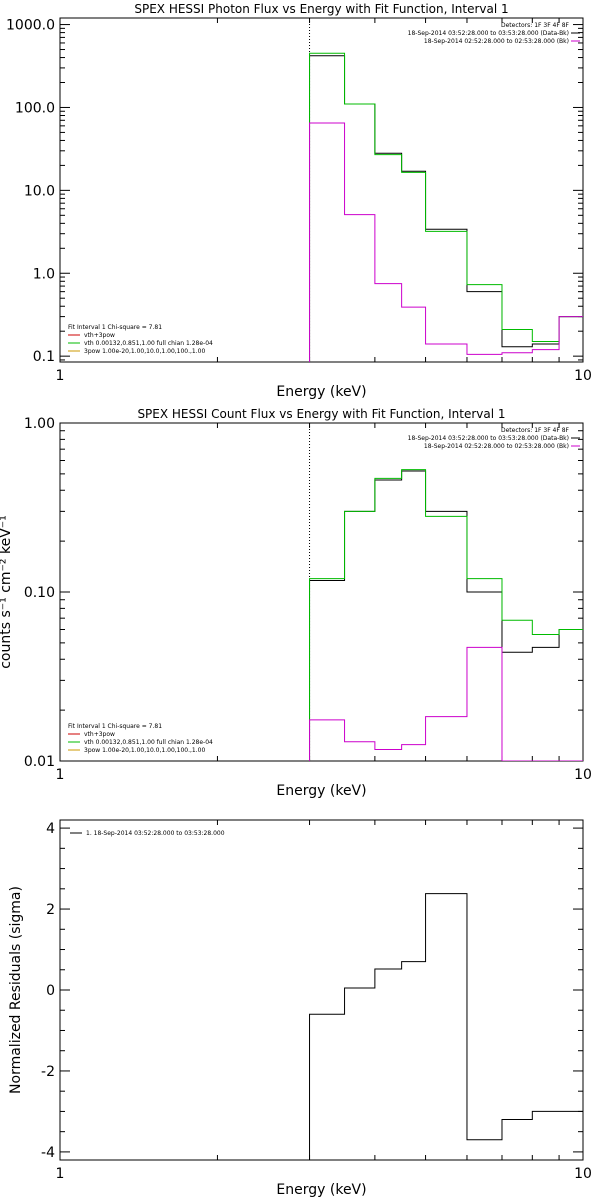 The image size is (600, 1200). I want to click on y-tick-label: 1.00, so click(39, 424).